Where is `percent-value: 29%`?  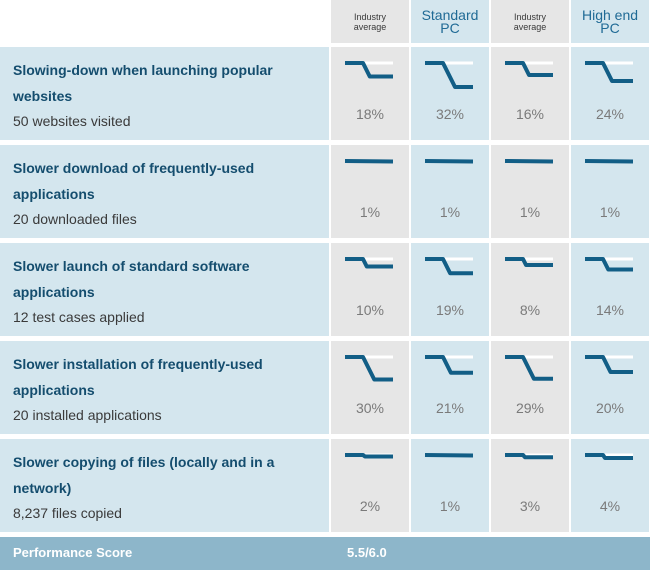 percent-value: 29% is located at coordinates (530, 408).